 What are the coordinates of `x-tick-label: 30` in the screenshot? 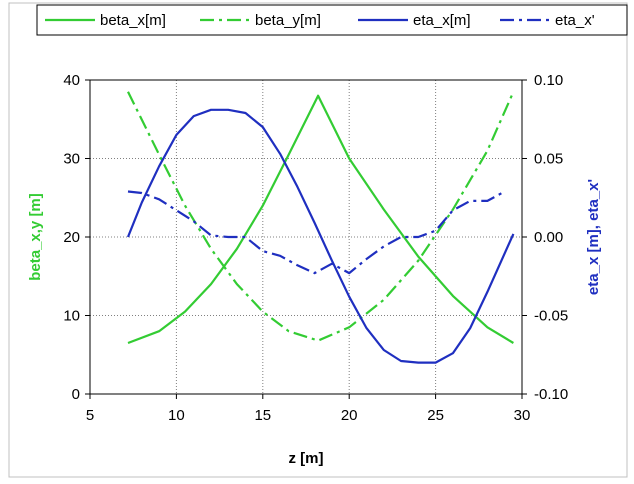 It's located at (522, 415).